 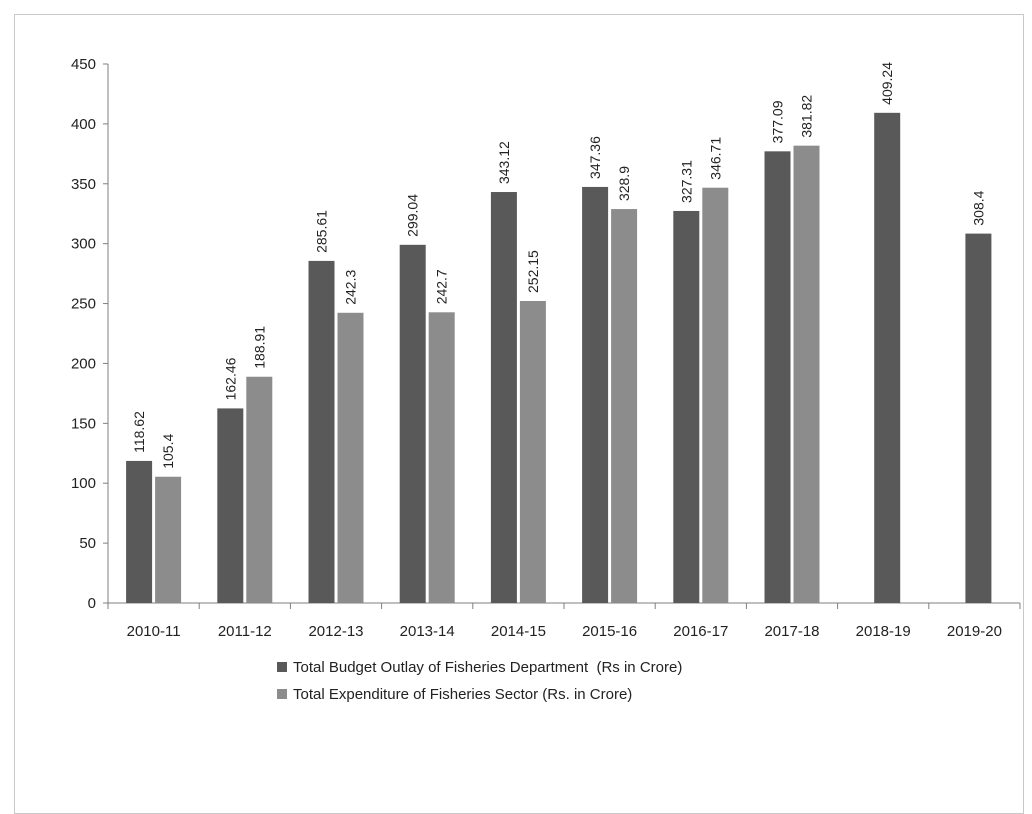 I want to click on x-tick-label: 2019-20, so click(x=974, y=631).